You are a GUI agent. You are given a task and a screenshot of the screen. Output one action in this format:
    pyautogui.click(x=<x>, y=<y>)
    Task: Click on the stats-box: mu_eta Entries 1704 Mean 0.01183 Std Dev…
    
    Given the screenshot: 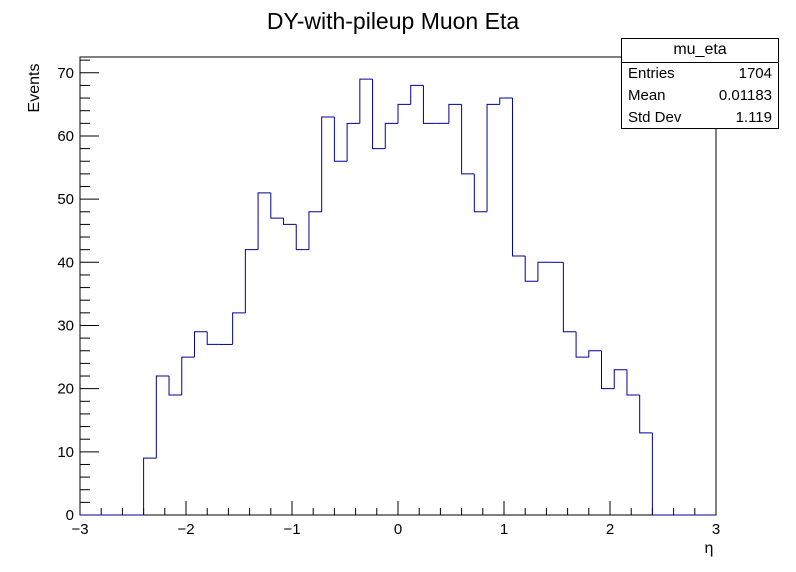 What is the action you would take?
    pyautogui.click(x=700, y=83)
    